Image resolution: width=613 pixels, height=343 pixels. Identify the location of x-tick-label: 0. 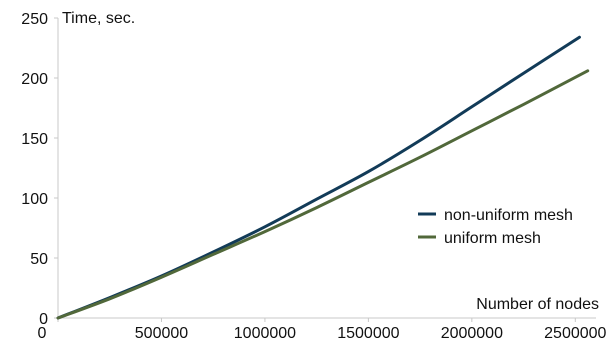
(42, 333).